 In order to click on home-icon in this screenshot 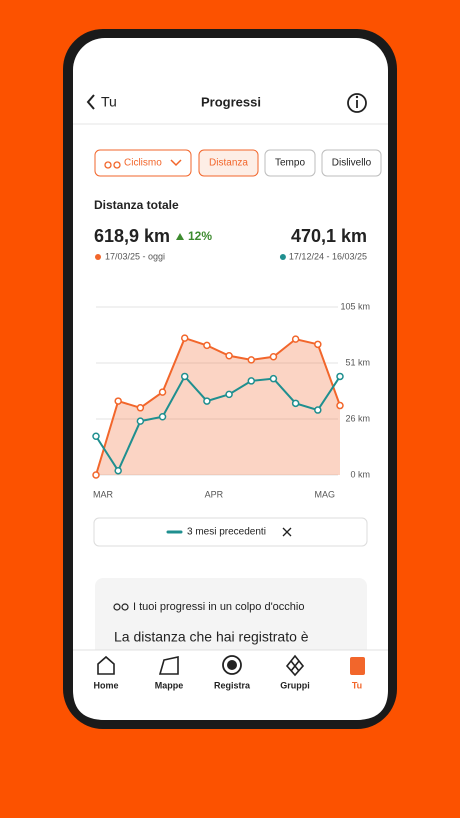, I will do `click(106, 665)`.